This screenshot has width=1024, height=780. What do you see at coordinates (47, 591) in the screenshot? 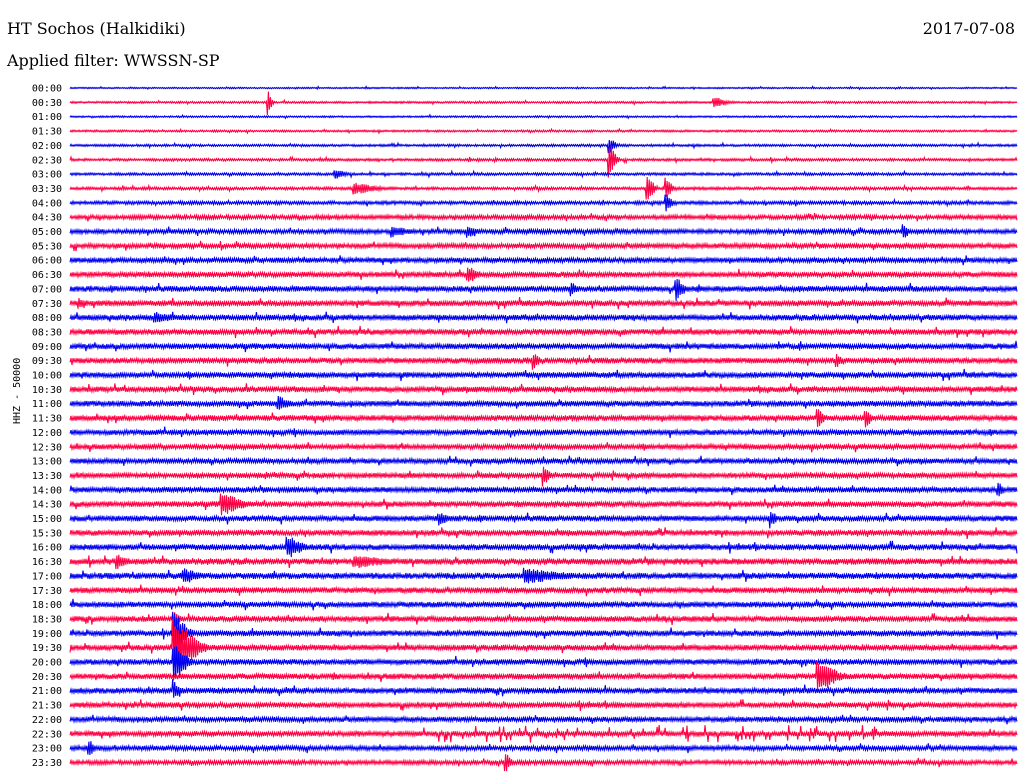
I see `tick-label-1730: 17:30` at bounding box center [47, 591].